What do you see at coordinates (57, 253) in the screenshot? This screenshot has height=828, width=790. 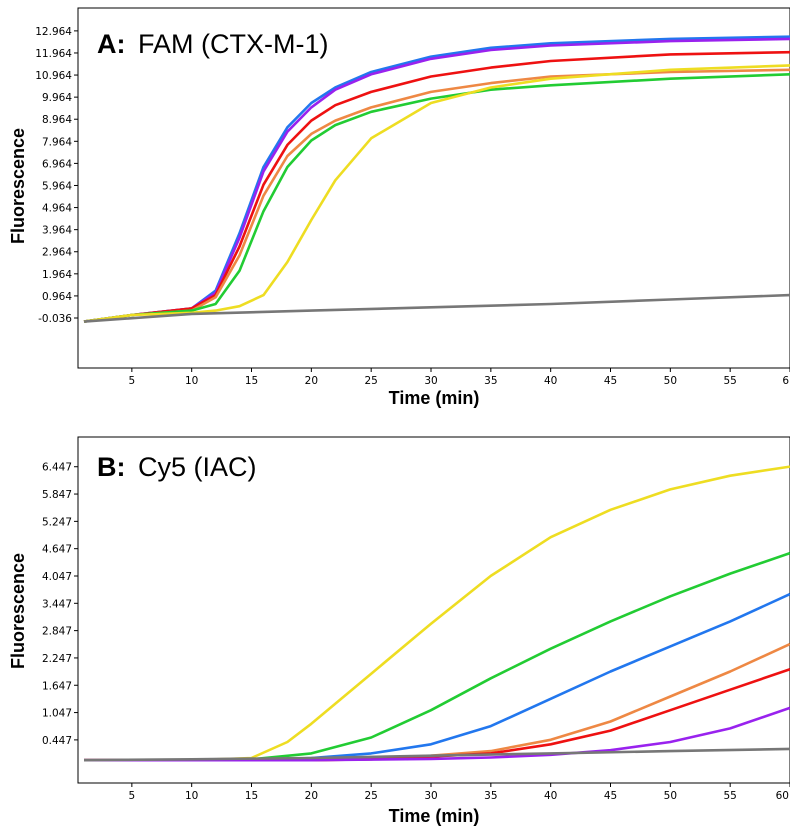 I see `chart-a-ytick-label: 2.964` at bounding box center [57, 253].